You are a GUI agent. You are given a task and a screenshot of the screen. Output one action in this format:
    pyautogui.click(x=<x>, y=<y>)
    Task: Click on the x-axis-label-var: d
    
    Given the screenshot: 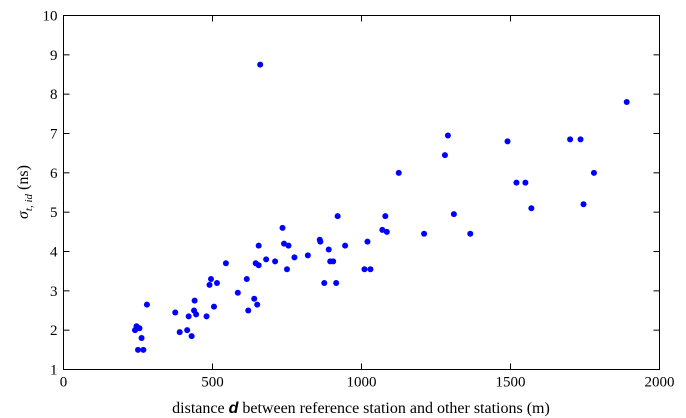 What is the action you would take?
    pyautogui.click(x=234, y=408)
    